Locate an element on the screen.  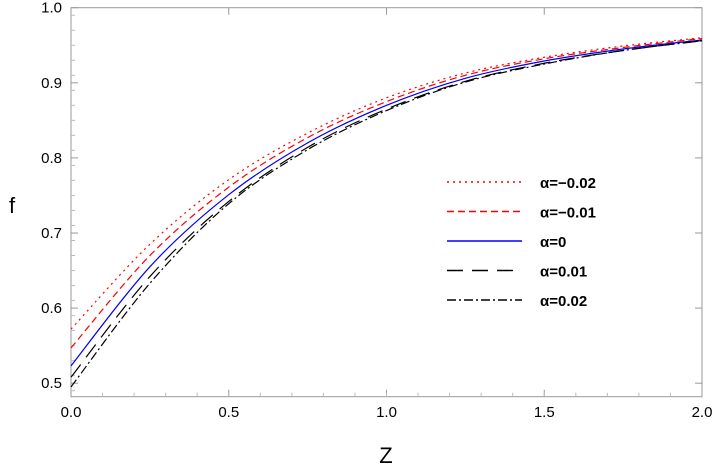
legend-label: α=−0.01 is located at coordinates (568, 213).